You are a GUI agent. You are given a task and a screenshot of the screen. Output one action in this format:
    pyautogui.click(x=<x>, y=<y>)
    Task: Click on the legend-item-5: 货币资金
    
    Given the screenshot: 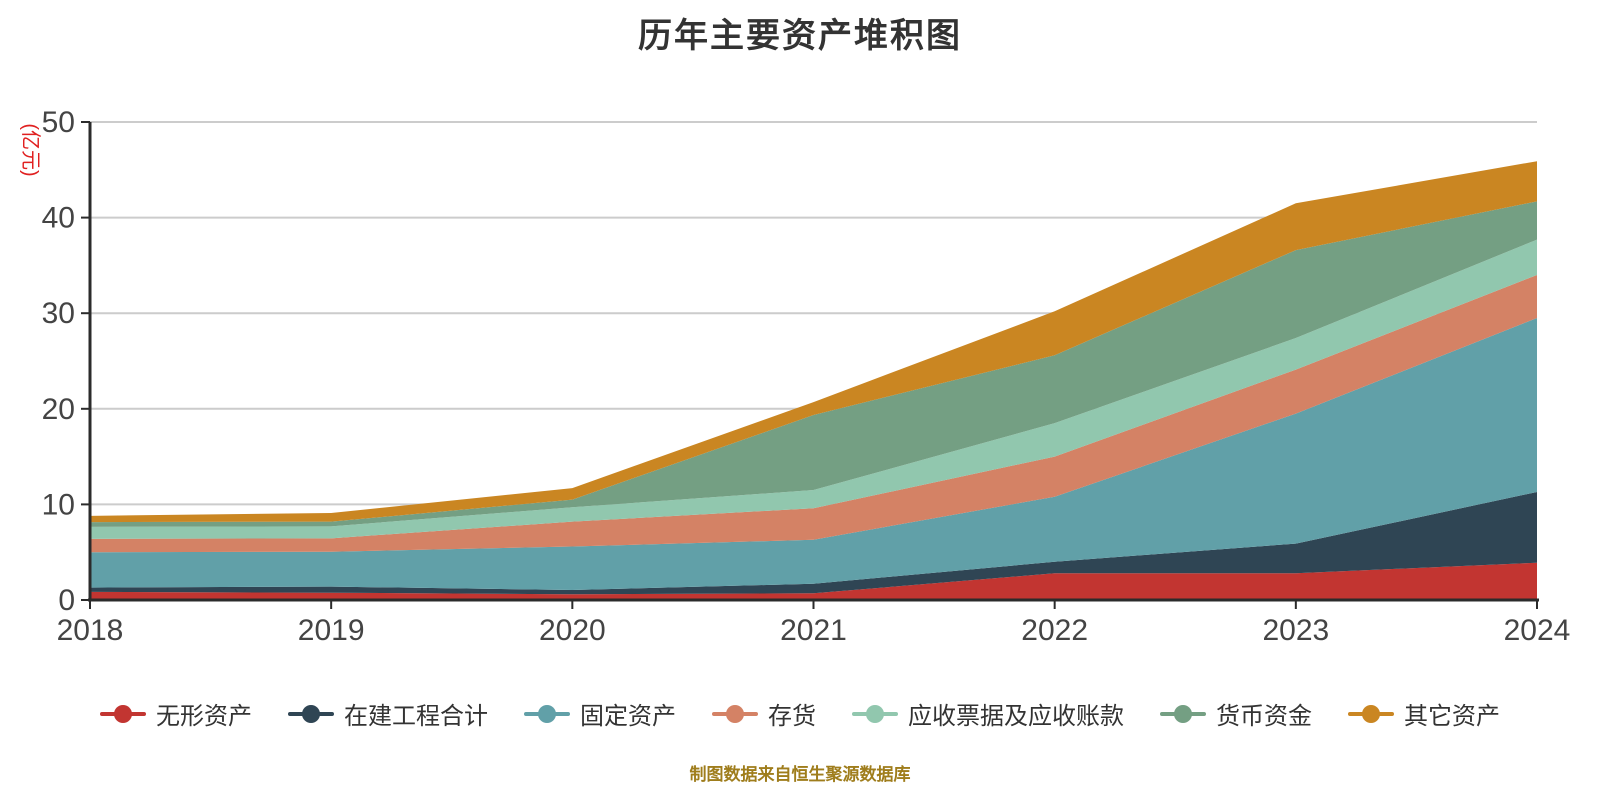 What is the action you would take?
    pyautogui.click(x=1236, y=713)
    